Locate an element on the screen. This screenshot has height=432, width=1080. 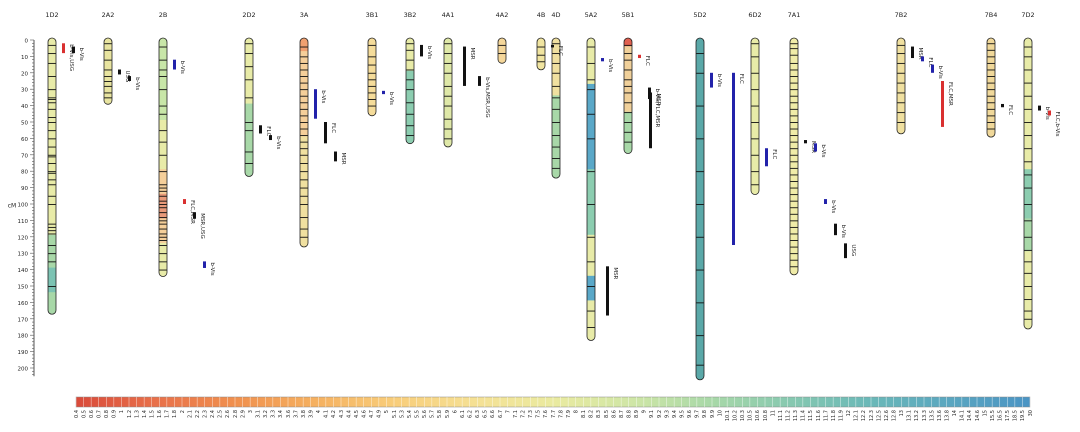
legend-value-label: 8.3 is located at coordinates (599, 414).